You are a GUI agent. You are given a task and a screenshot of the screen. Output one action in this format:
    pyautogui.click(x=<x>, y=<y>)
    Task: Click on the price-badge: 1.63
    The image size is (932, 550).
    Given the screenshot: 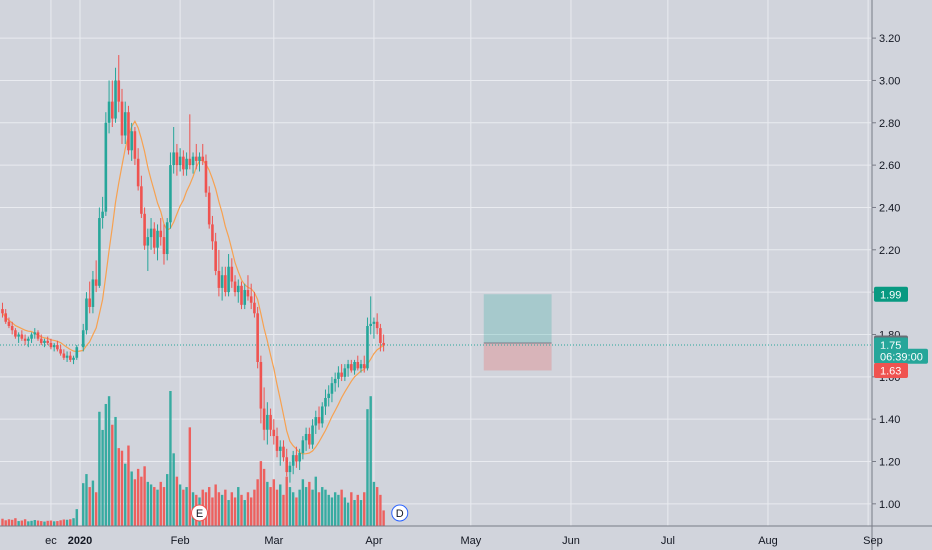 What is the action you would take?
    pyautogui.click(x=891, y=370)
    